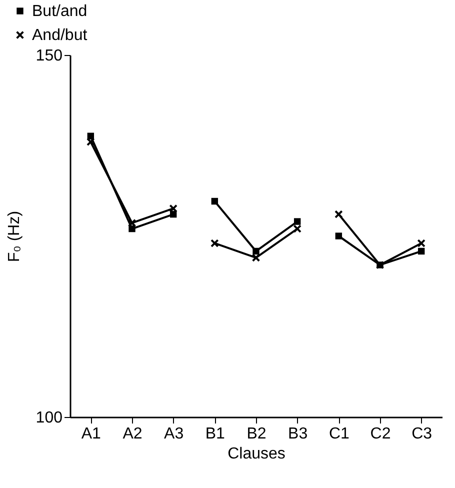  I want to click on x-tick-label: C2, so click(380, 434).